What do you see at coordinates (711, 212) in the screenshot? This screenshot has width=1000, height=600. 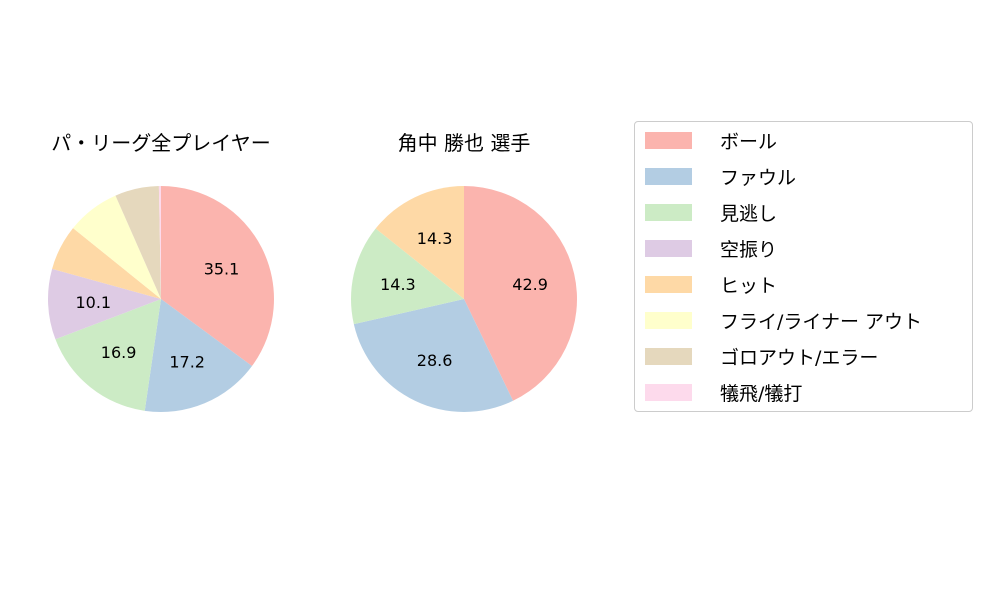 I see `legend-item-called-strike: 見逃し` at bounding box center [711, 212].